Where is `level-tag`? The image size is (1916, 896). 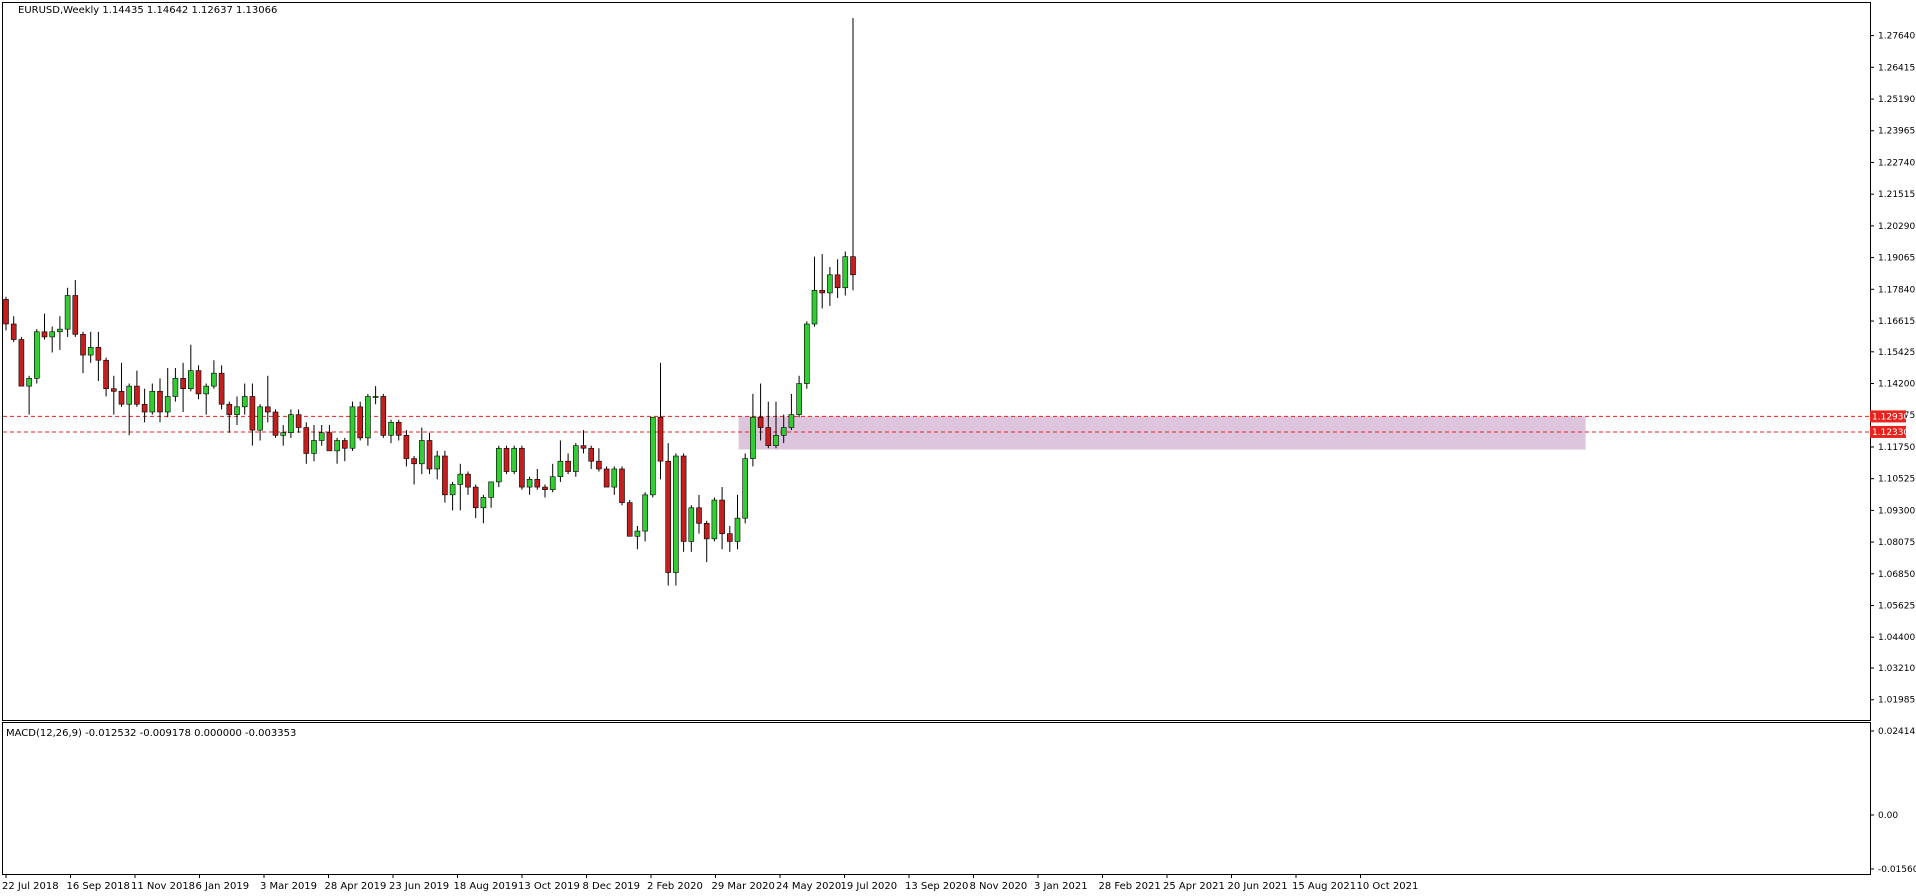
level-tag is located at coordinates (1888, 416).